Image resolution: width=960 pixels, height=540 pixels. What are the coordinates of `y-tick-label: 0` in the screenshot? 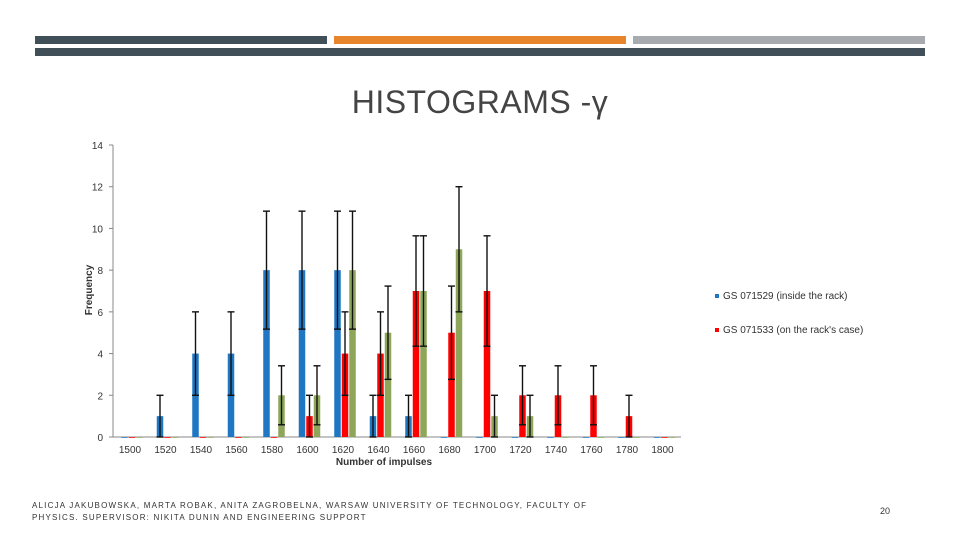 It's located at (100, 438).